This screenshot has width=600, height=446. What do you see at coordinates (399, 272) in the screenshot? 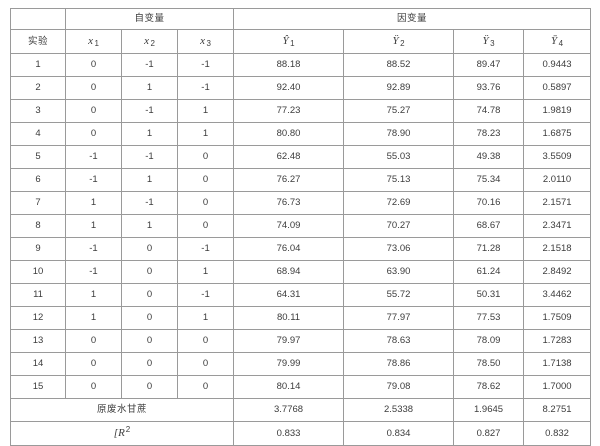
I see `cell-y2: 63.90` at bounding box center [399, 272].